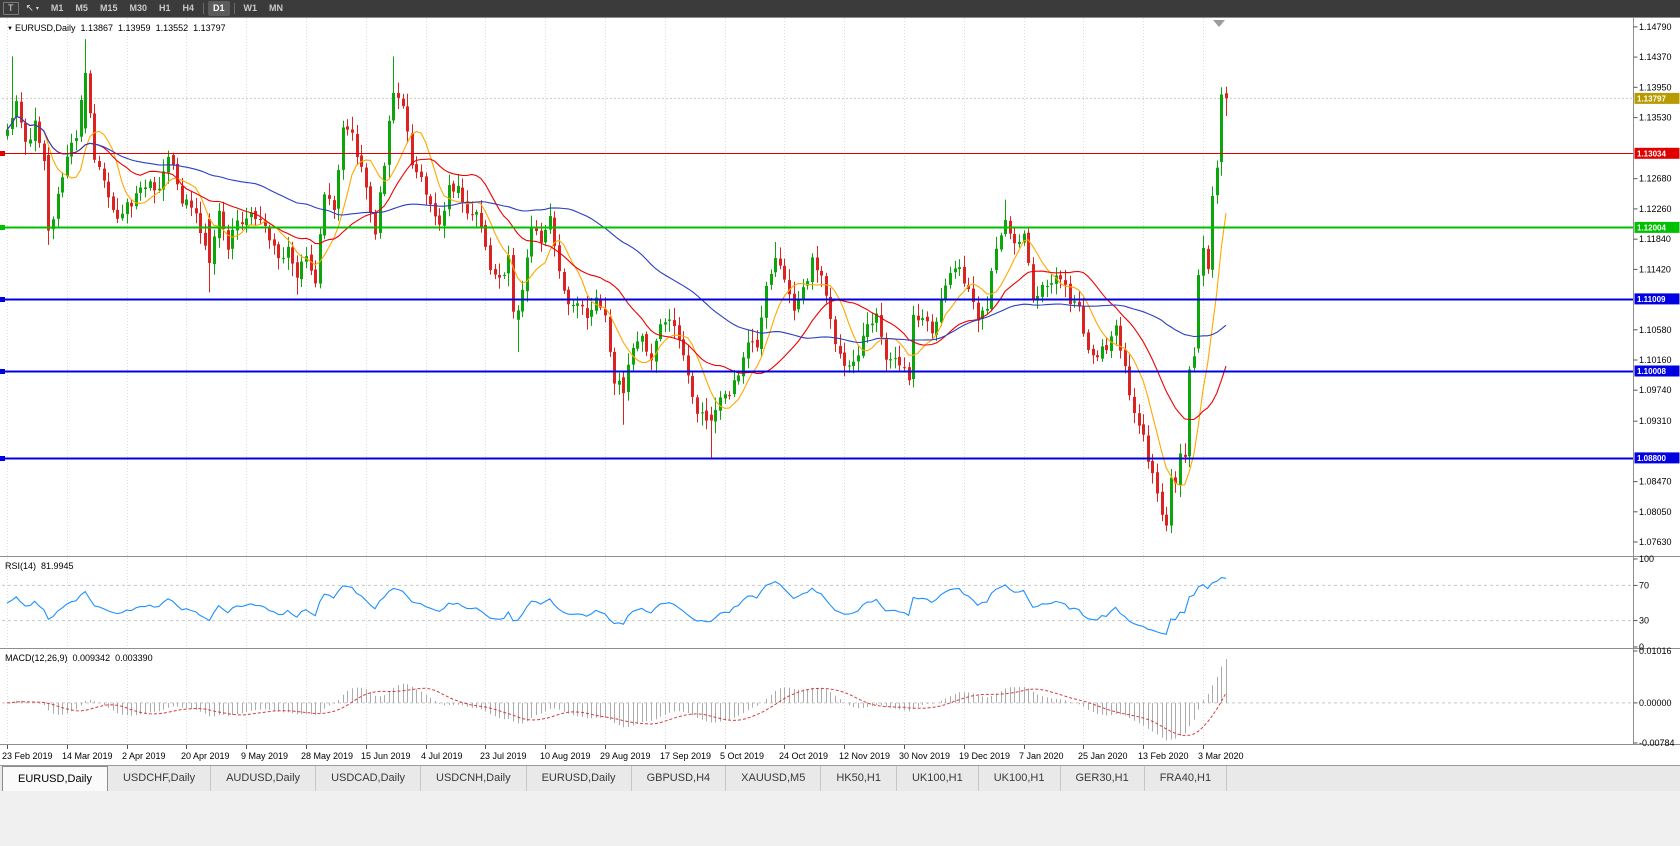 The image size is (1680, 846). Describe the element at coordinates (1657, 743) in the screenshot. I see `macd-tick-label: -0.00784` at that location.